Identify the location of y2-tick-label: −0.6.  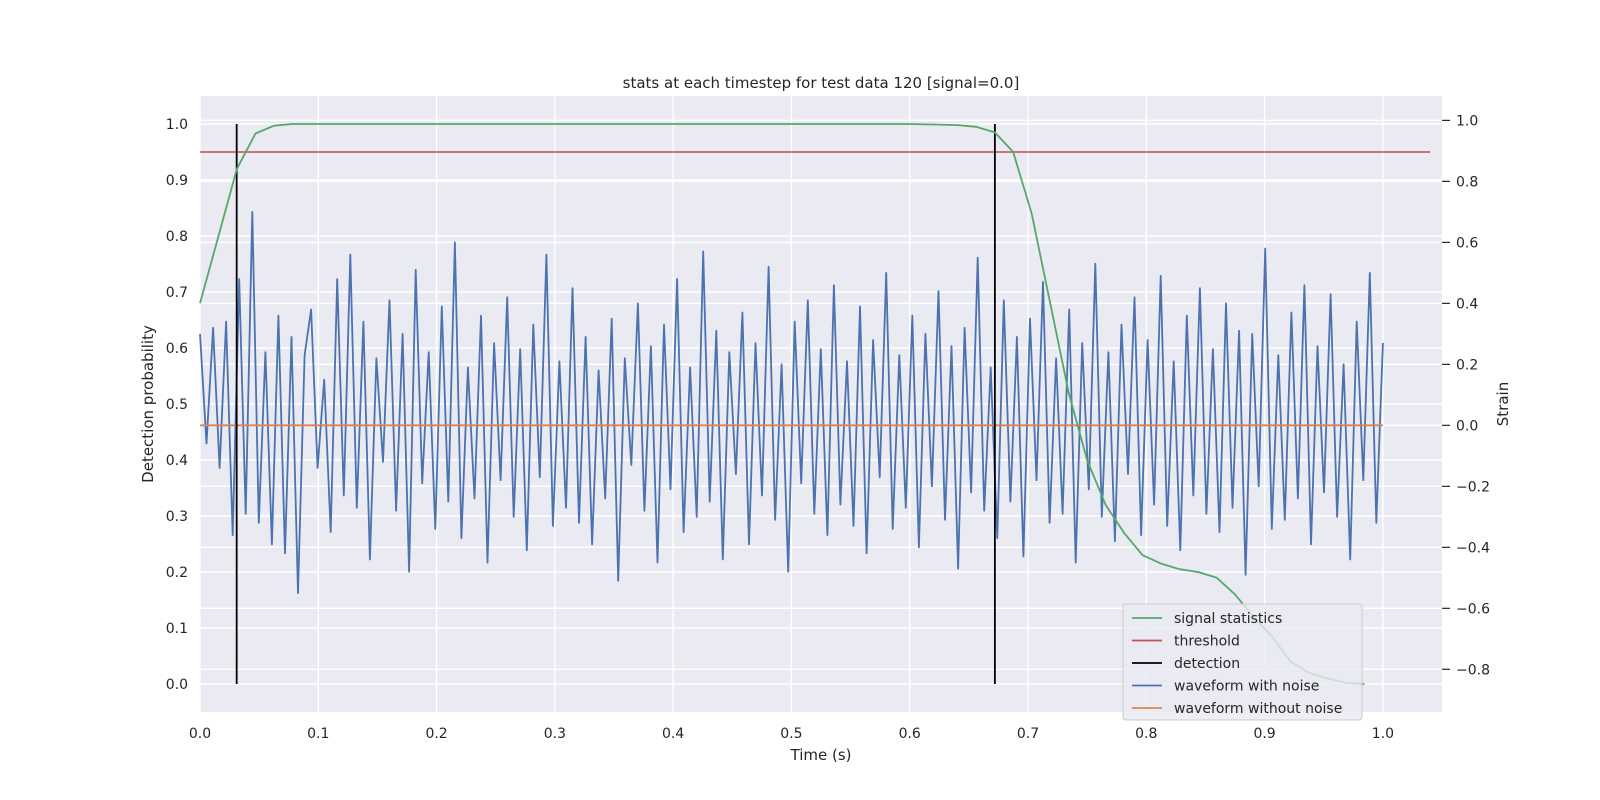
(1473, 609).